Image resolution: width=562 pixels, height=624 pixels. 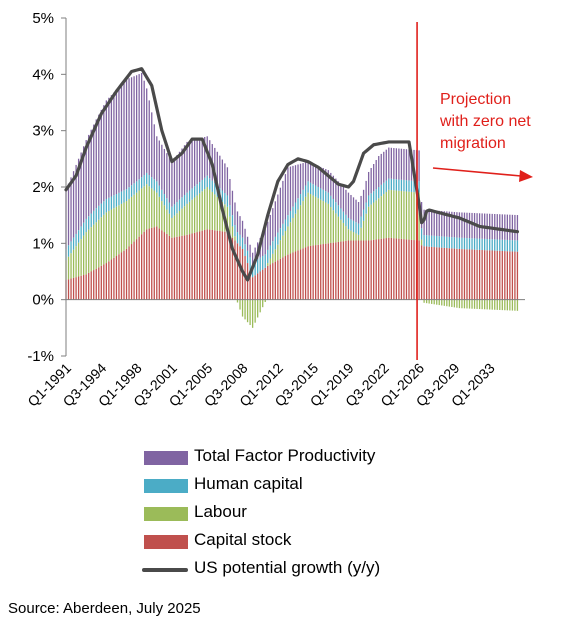 I want to click on legend-label: US potential growth (y/y), so click(x=287, y=567).